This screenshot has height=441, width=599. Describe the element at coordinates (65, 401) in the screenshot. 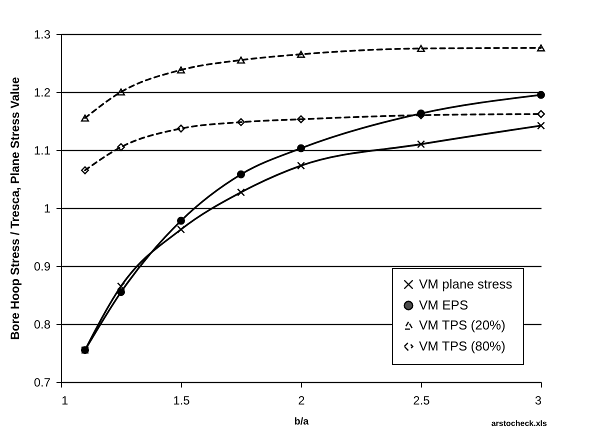

I see `x-tick-label: 1` at that location.